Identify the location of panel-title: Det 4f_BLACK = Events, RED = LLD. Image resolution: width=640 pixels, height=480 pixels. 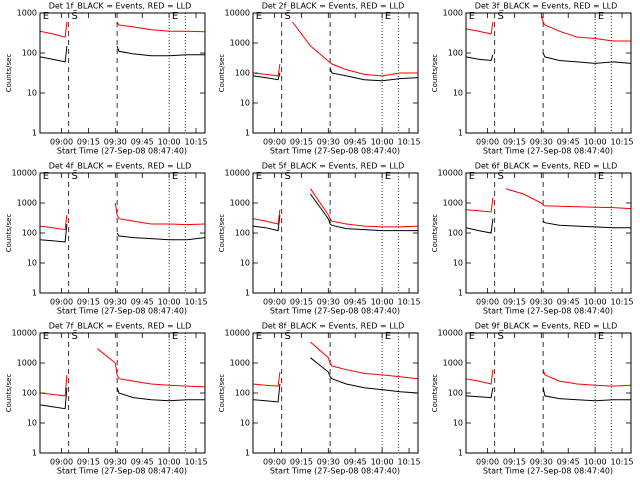
(120, 166).